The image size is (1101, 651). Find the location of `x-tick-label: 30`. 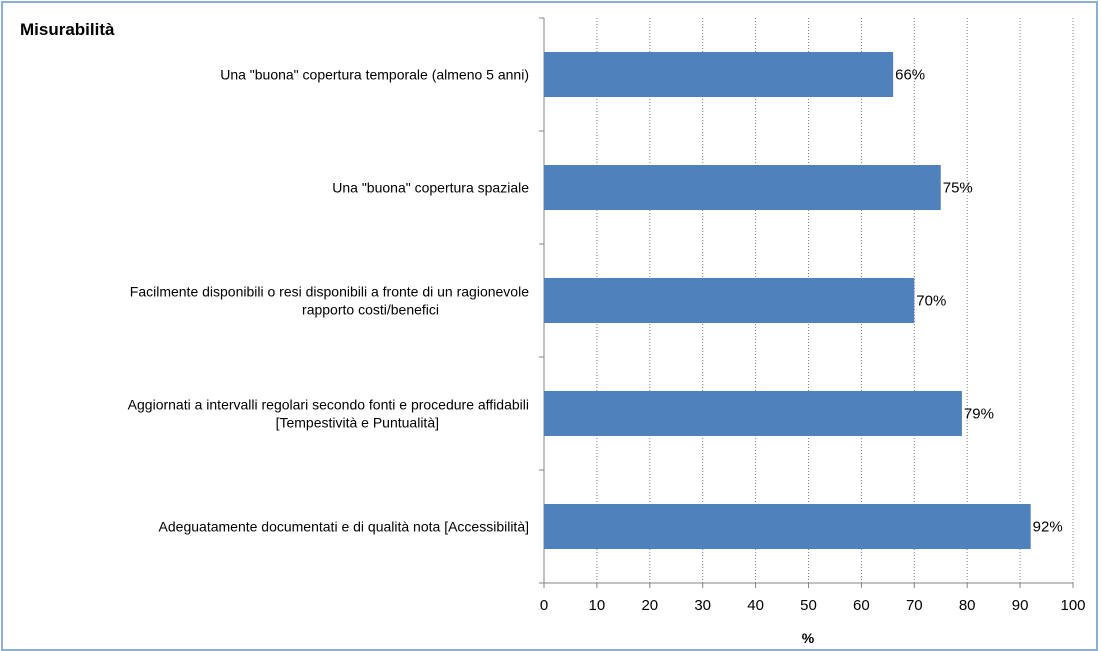

x-tick-label: 30 is located at coordinates (702, 605).